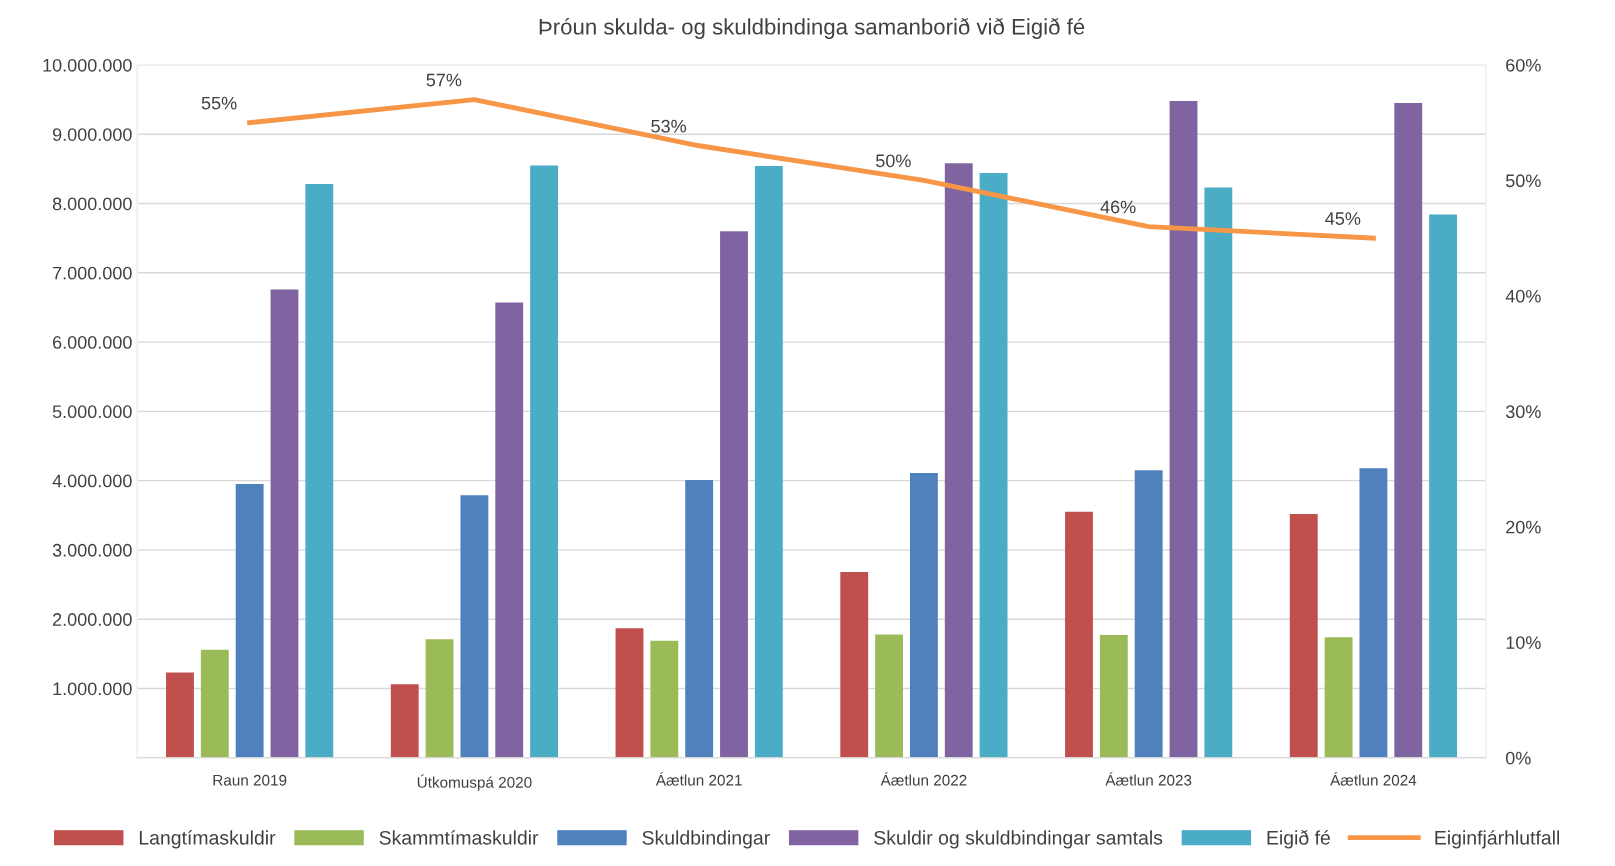 This screenshot has width=1615, height=866. Describe the element at coordinates (1373, 779) in the screenshot. I see `x-tick-label: Áætlun 2024` at that location.